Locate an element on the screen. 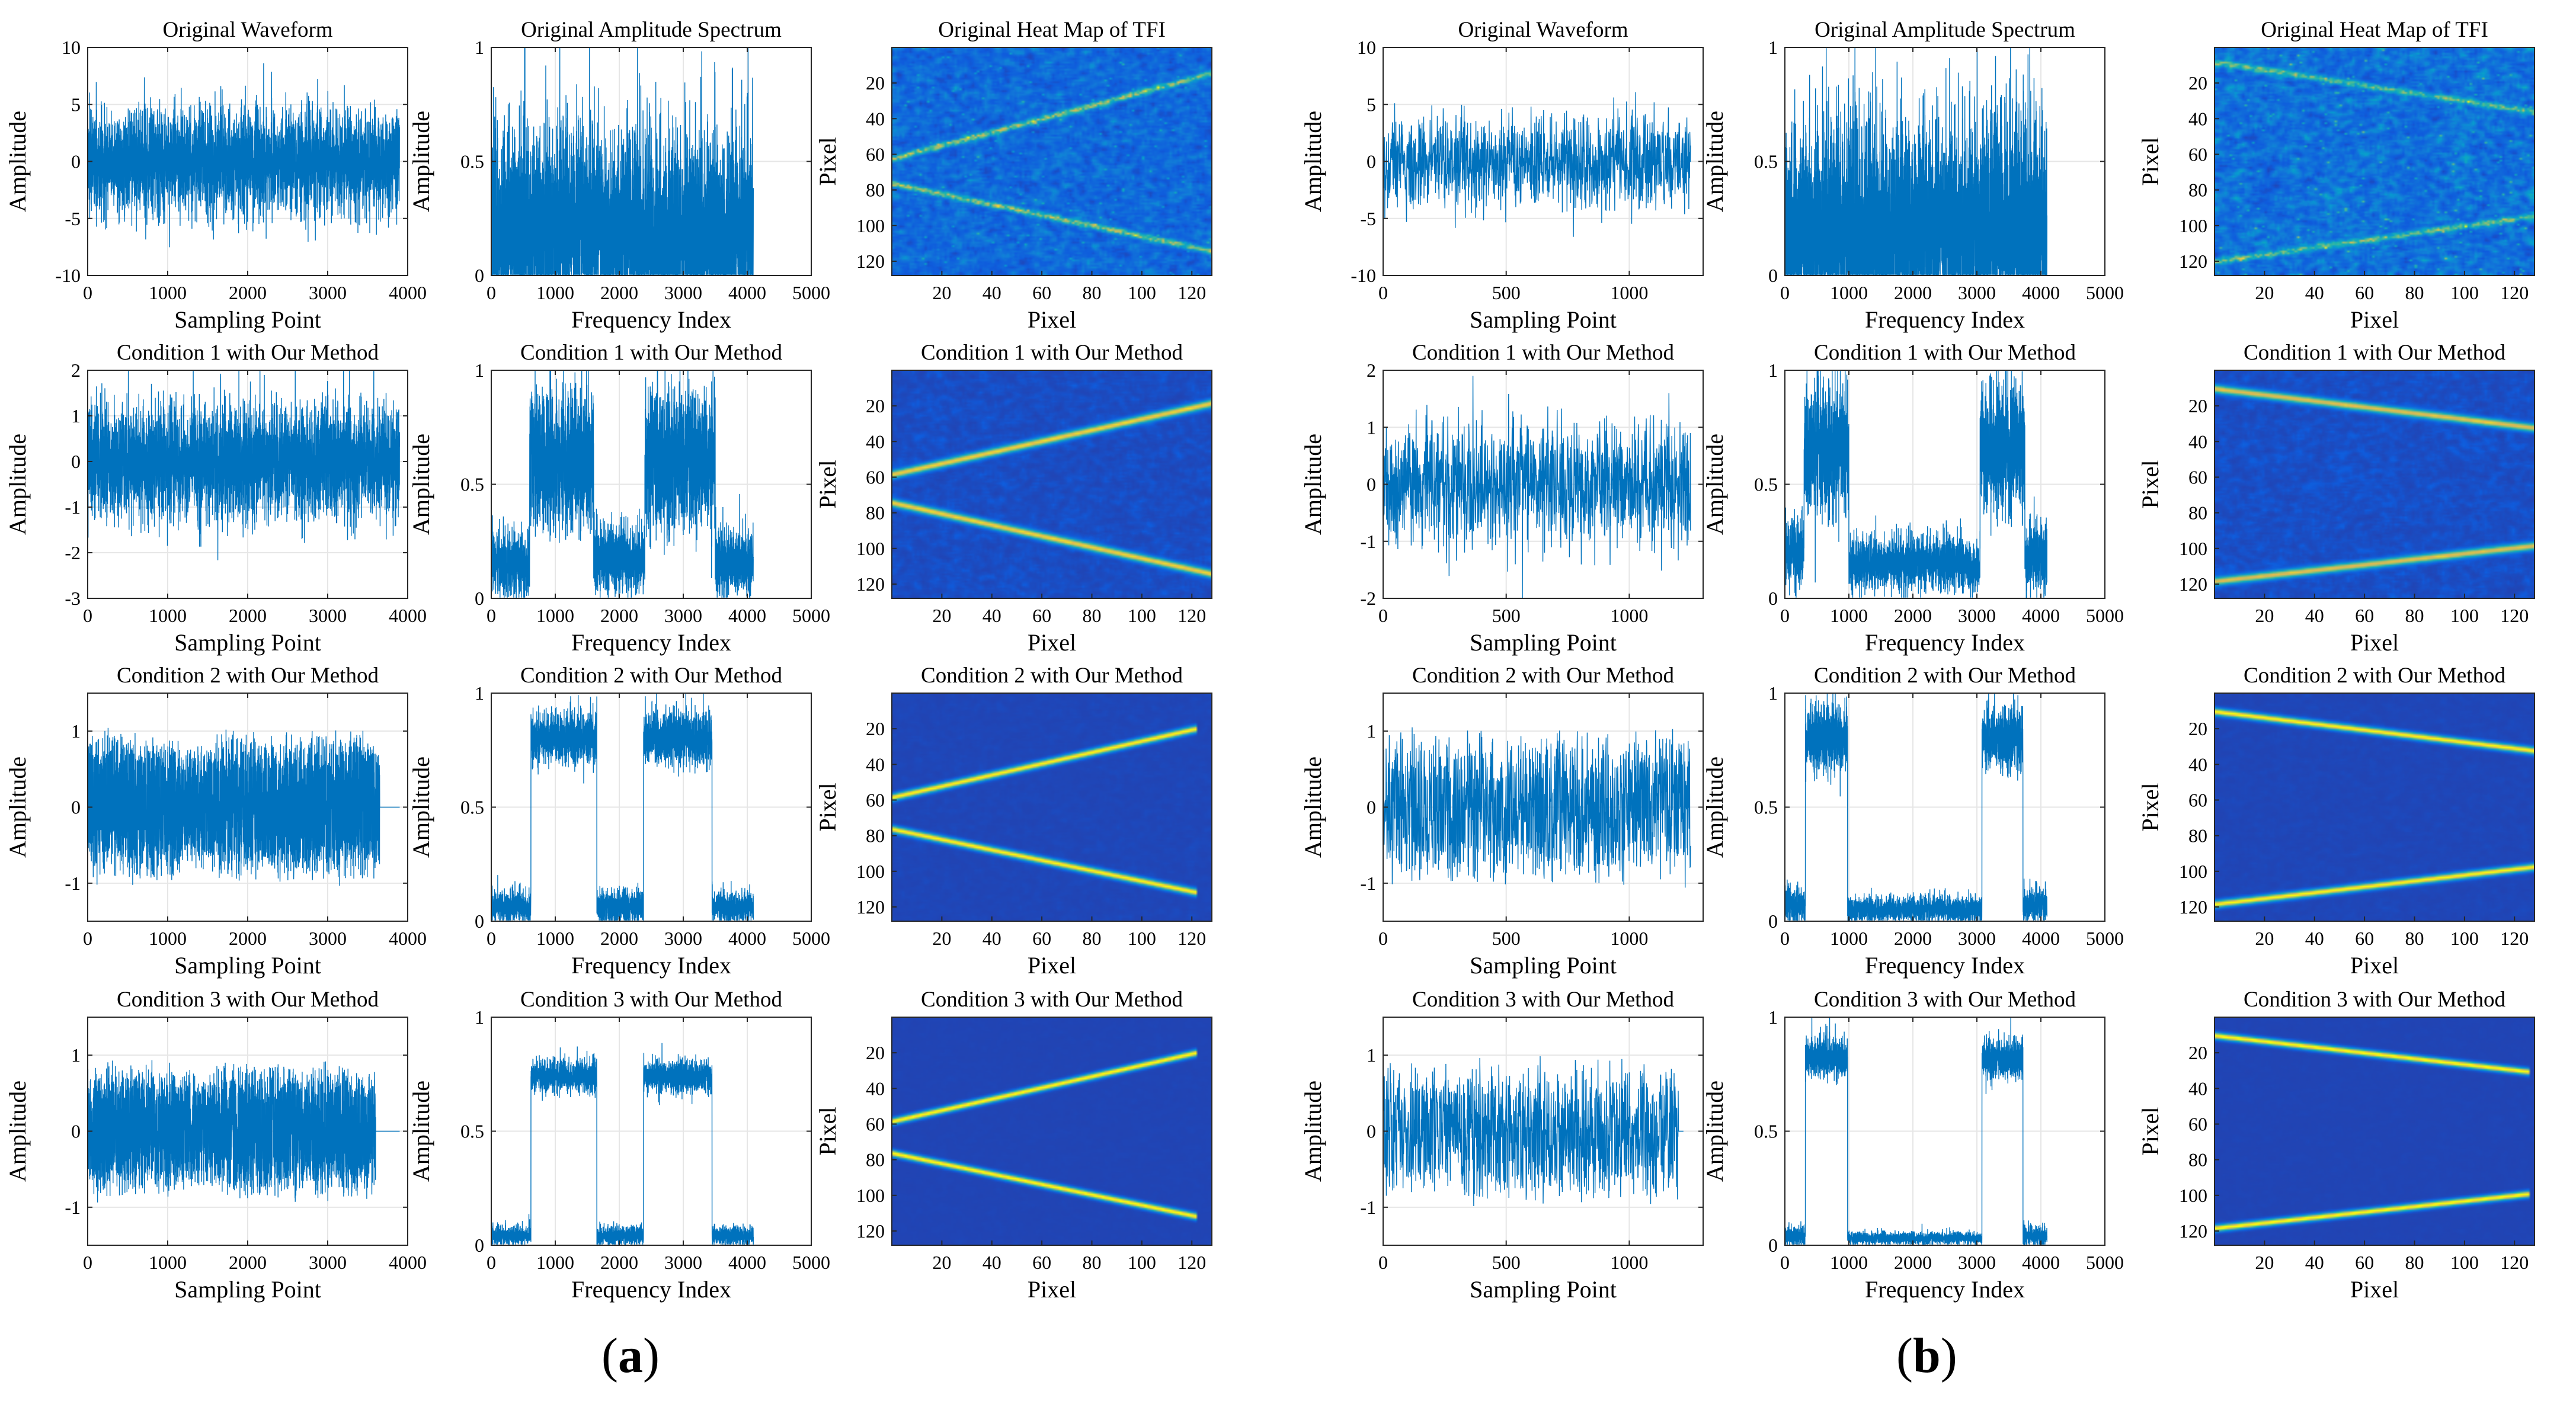 The height and width of the screenshot is (1404, 2576). y-axis-label: Pixel is located at coordinates (827, 807).